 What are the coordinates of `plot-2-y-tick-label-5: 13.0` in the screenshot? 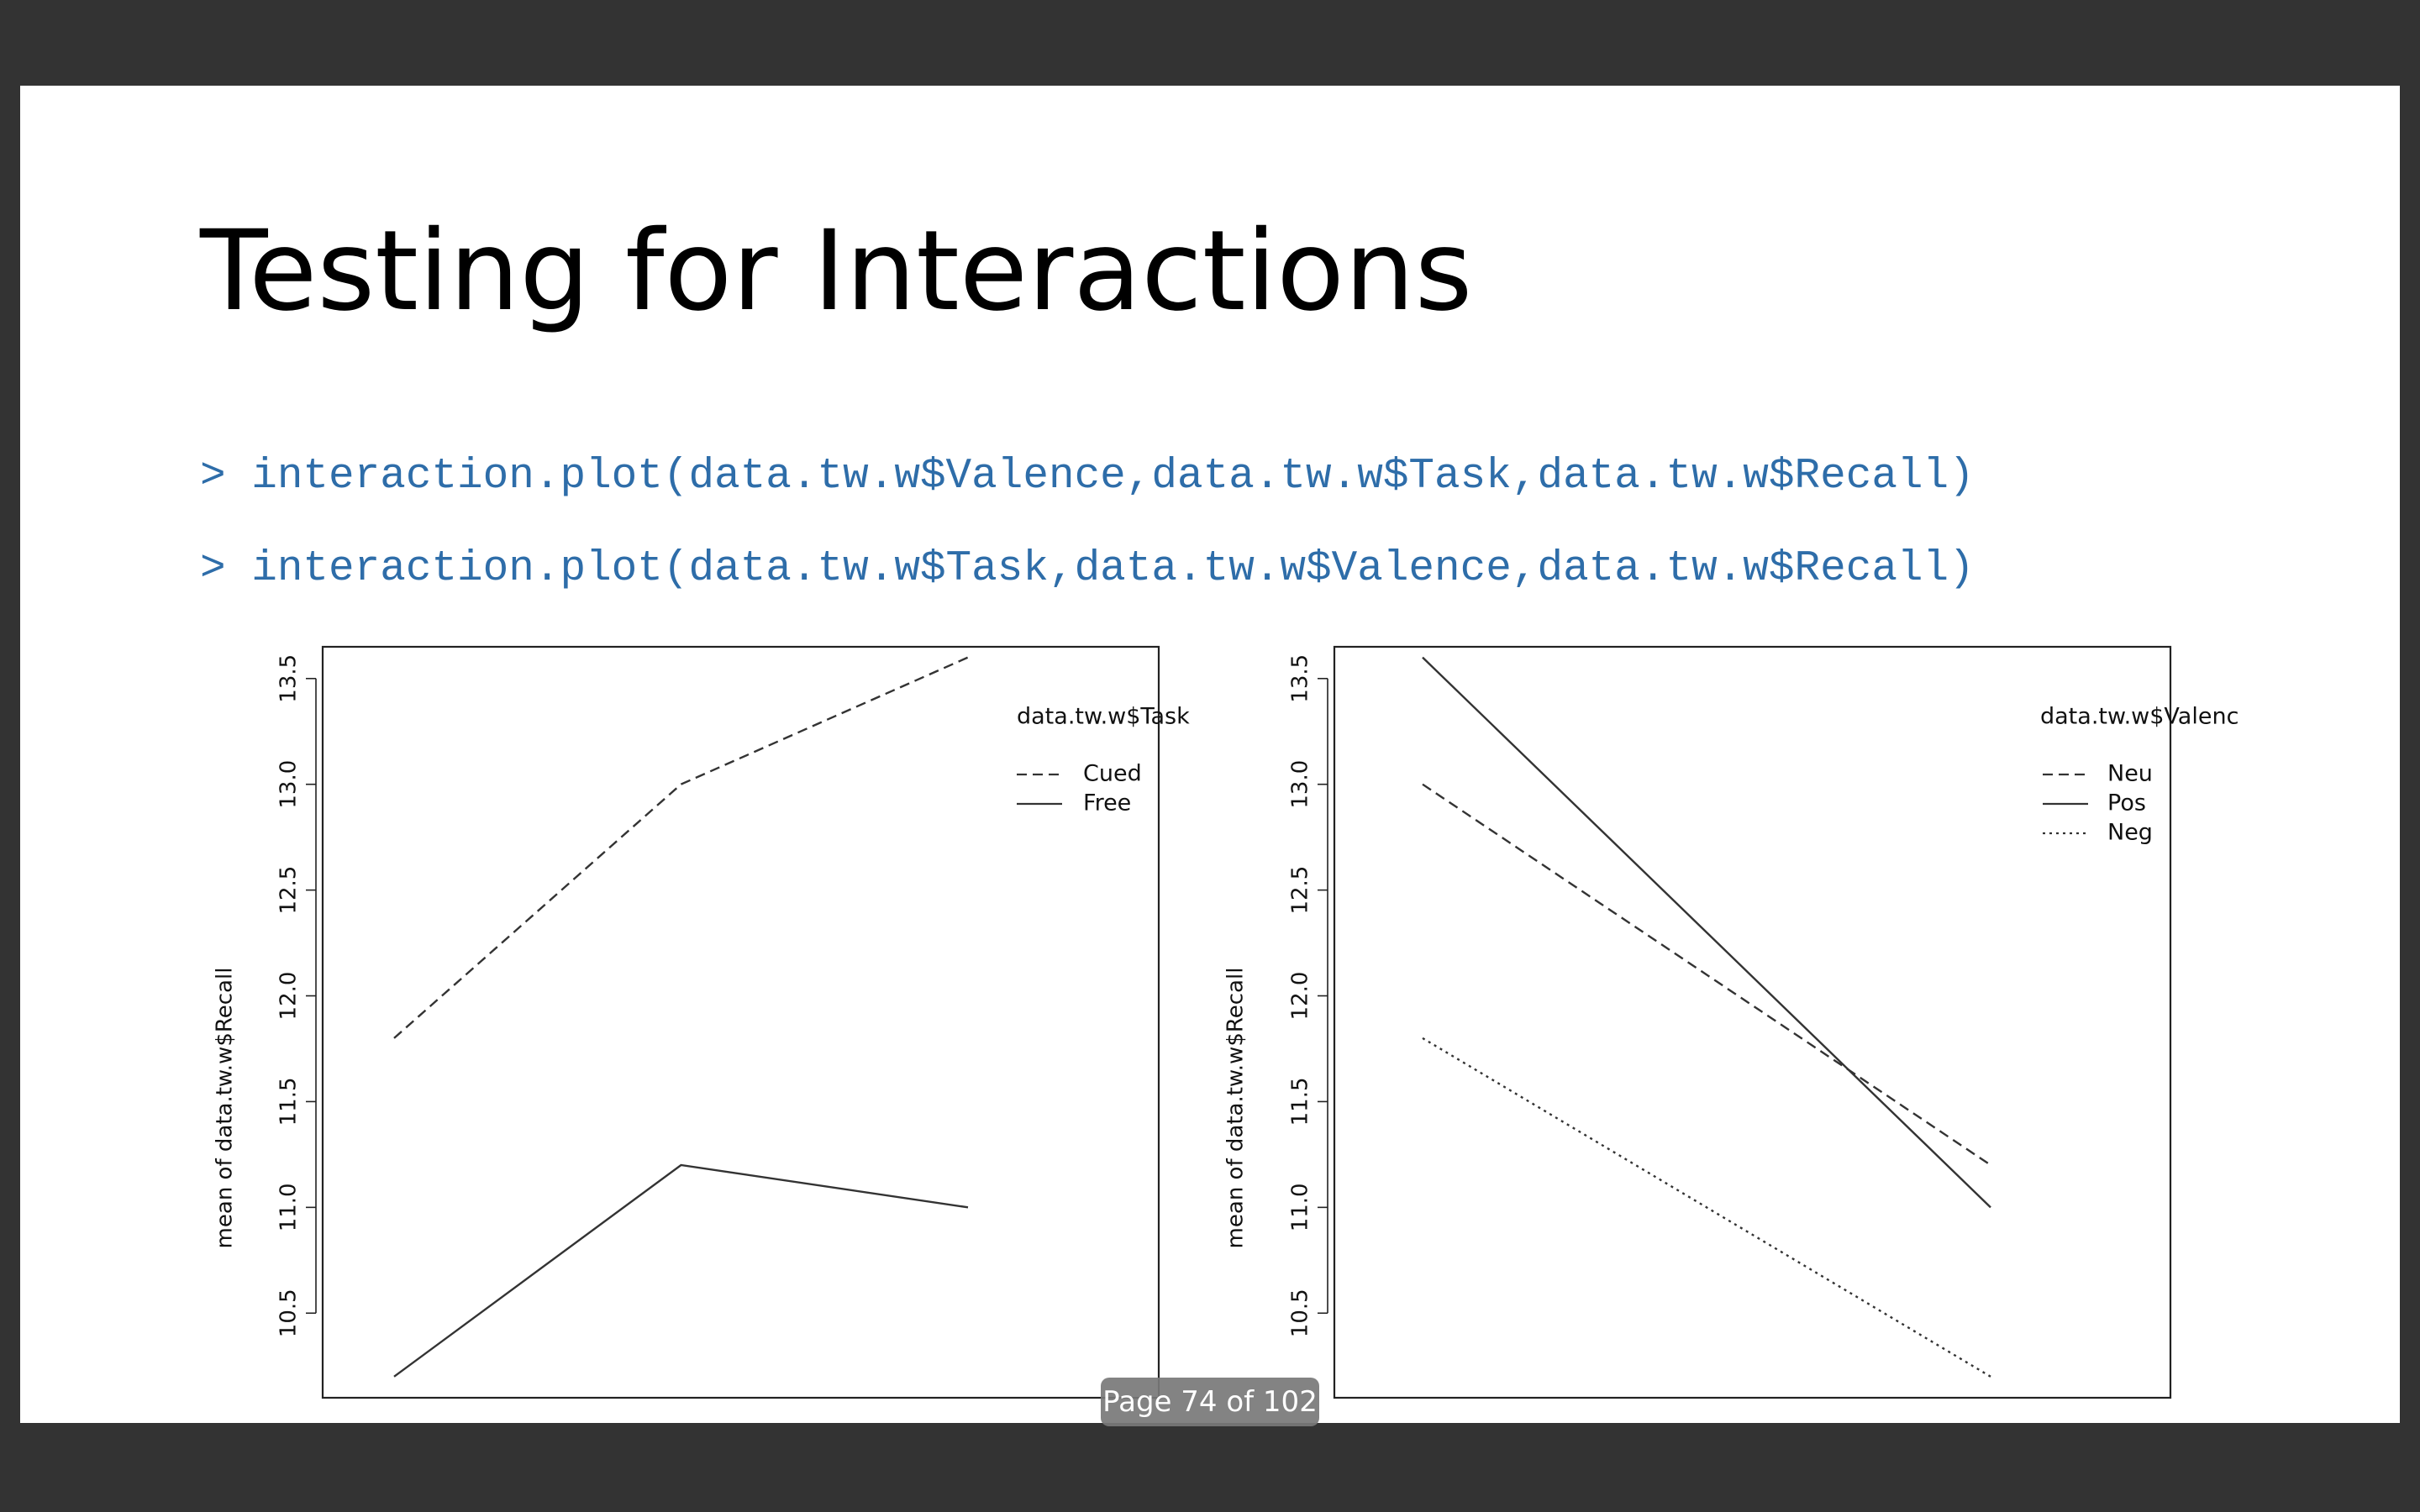 It's located at (1300, 784).